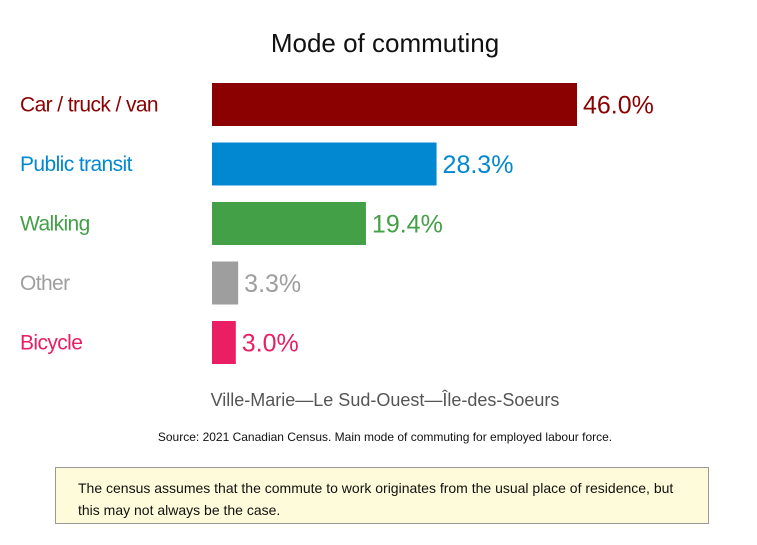 The height and width of the screenshot is (545, 757). I want to click on category-label: Public transit, so click(76, 164).